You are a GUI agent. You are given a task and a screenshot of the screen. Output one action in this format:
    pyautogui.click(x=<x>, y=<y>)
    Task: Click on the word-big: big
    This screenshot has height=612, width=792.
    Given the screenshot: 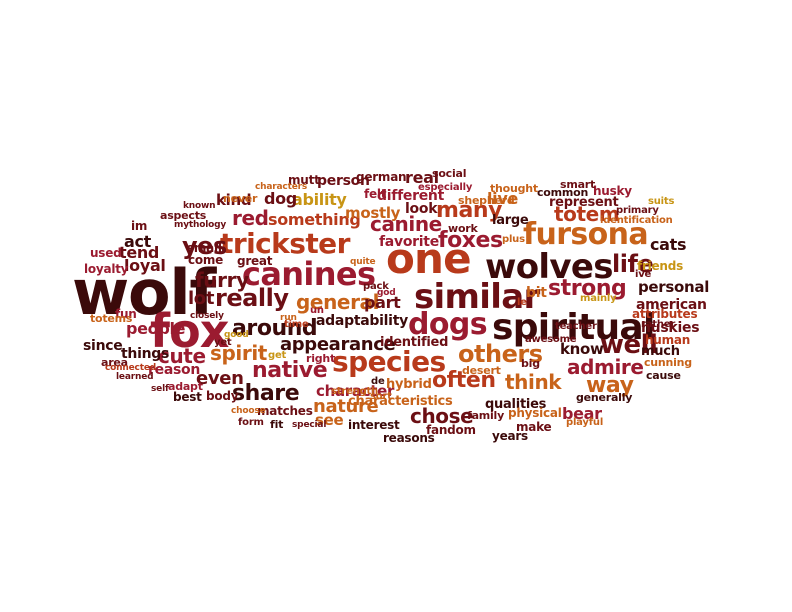 What is the action you would take?
    pyautogui.click(x=530, y=363)
    